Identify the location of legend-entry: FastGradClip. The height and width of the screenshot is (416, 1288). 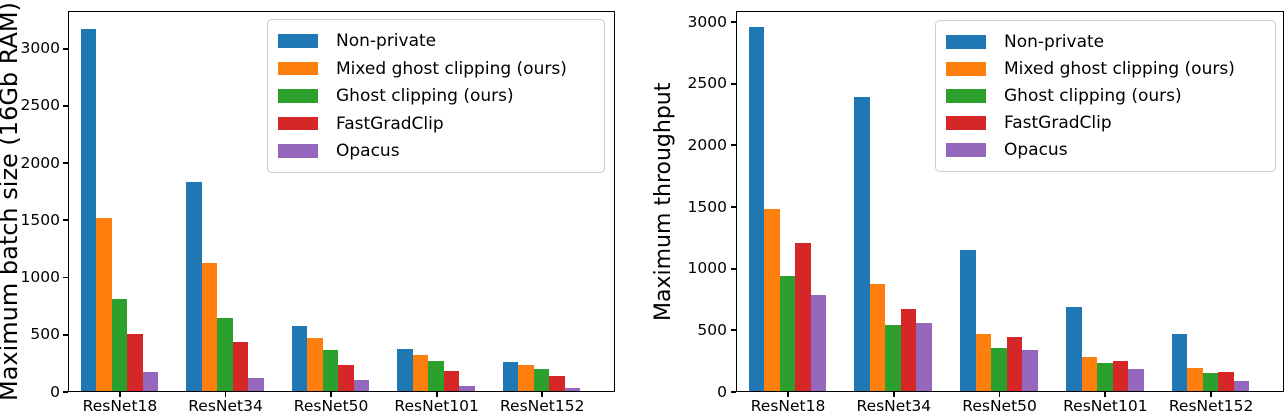
(1105, 123).